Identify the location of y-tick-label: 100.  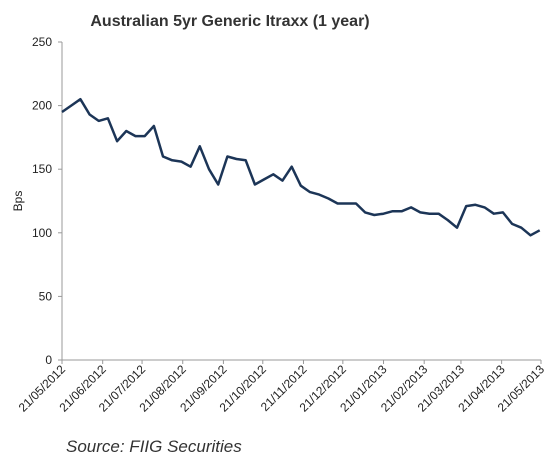
(42, 233).